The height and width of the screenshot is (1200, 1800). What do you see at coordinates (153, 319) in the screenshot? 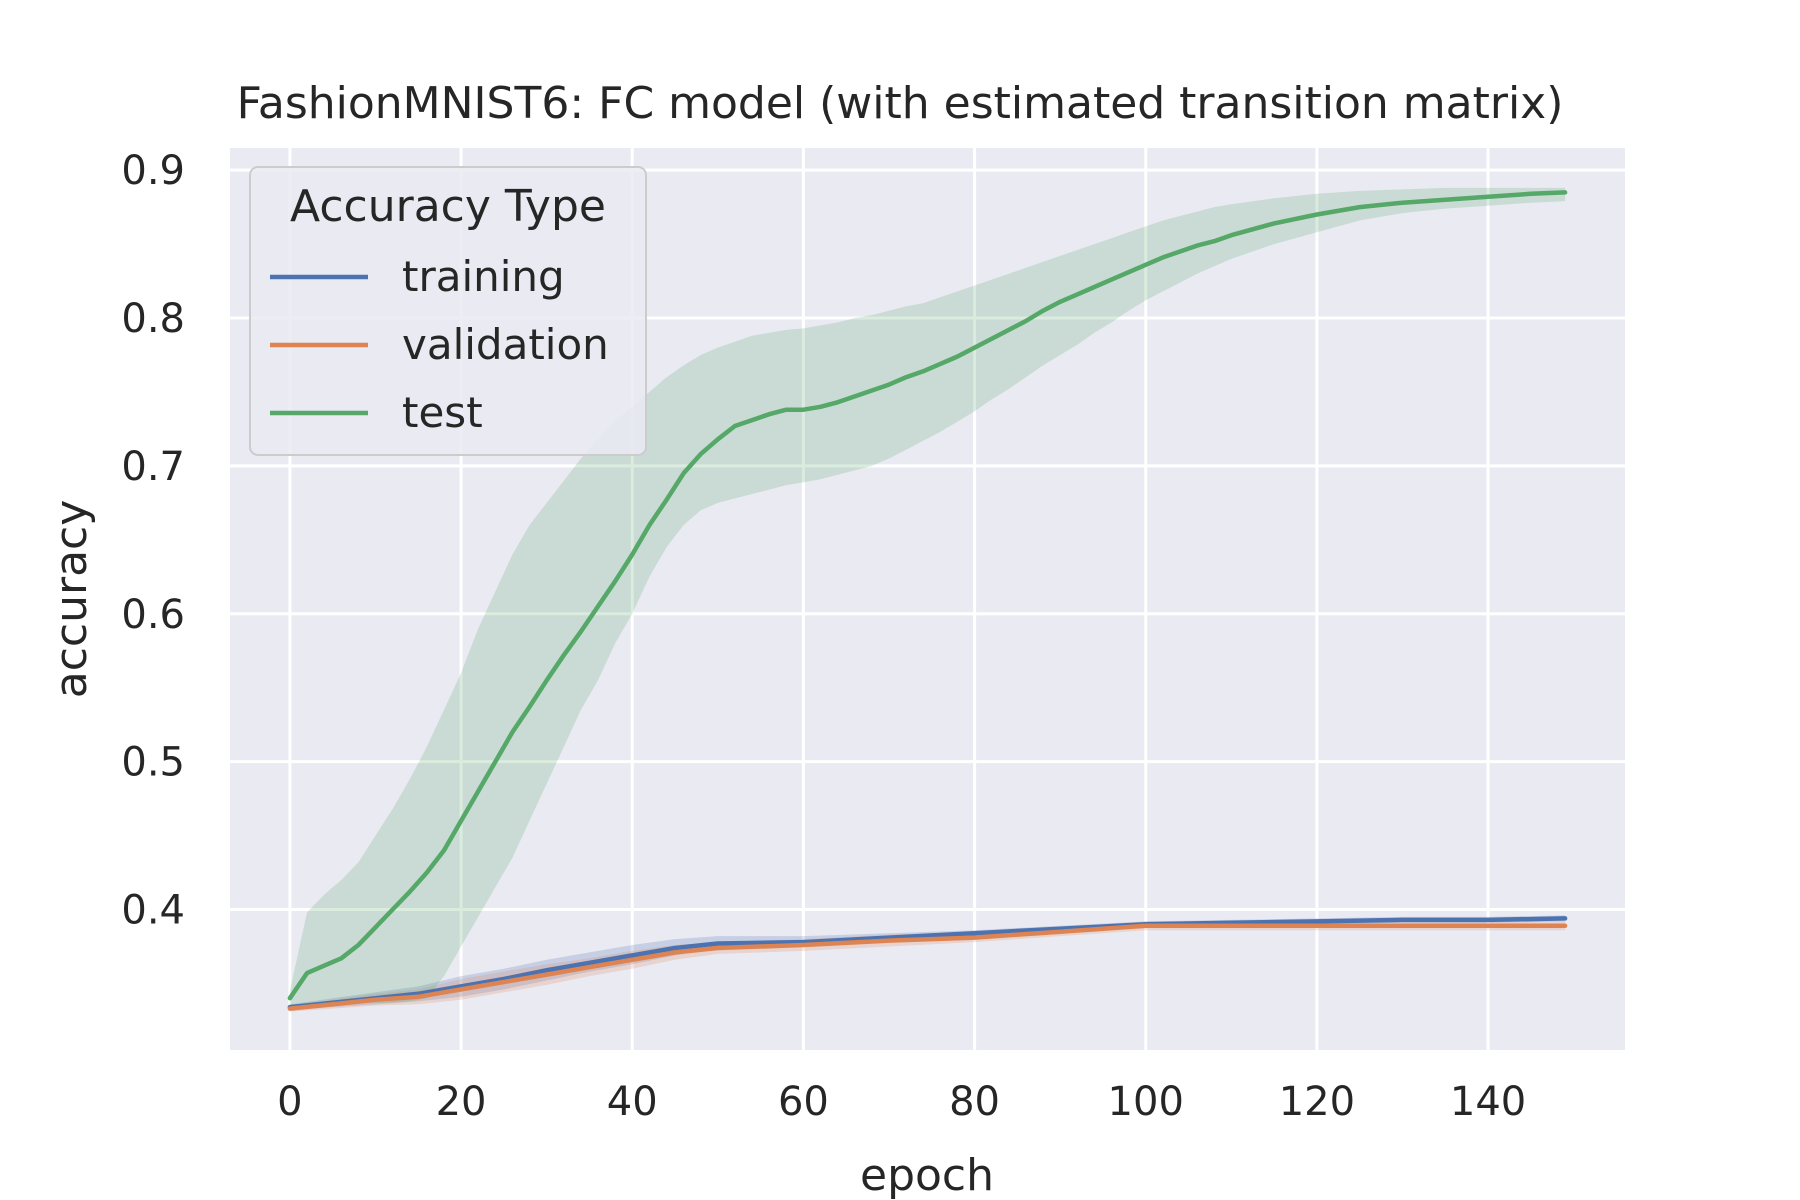
I see `y-tick-label: 0.8` at bounding box center [153, 319].